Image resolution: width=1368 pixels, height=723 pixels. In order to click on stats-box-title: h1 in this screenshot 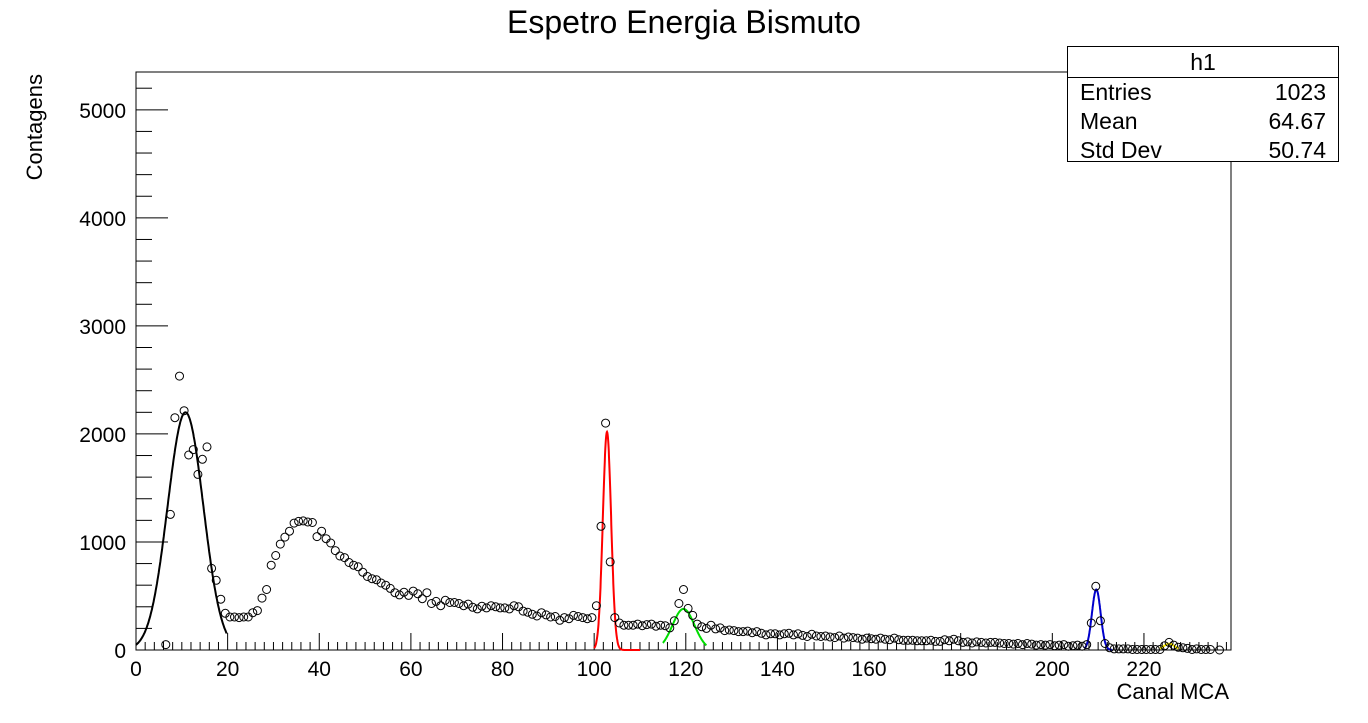, I will do `click(1203, 62)`.